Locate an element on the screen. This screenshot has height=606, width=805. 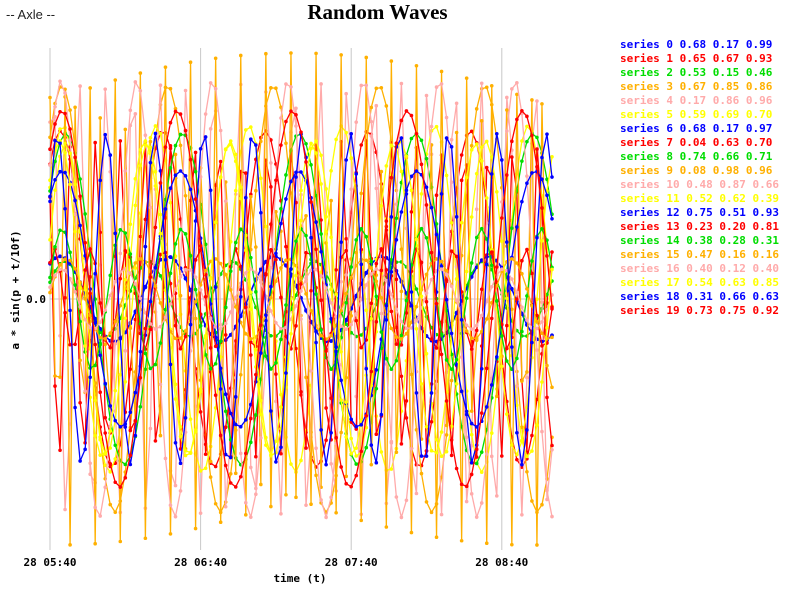
legend-entry-series-18: series 18 0.31 0.66 0.63 is located at coordinates (699, 296).